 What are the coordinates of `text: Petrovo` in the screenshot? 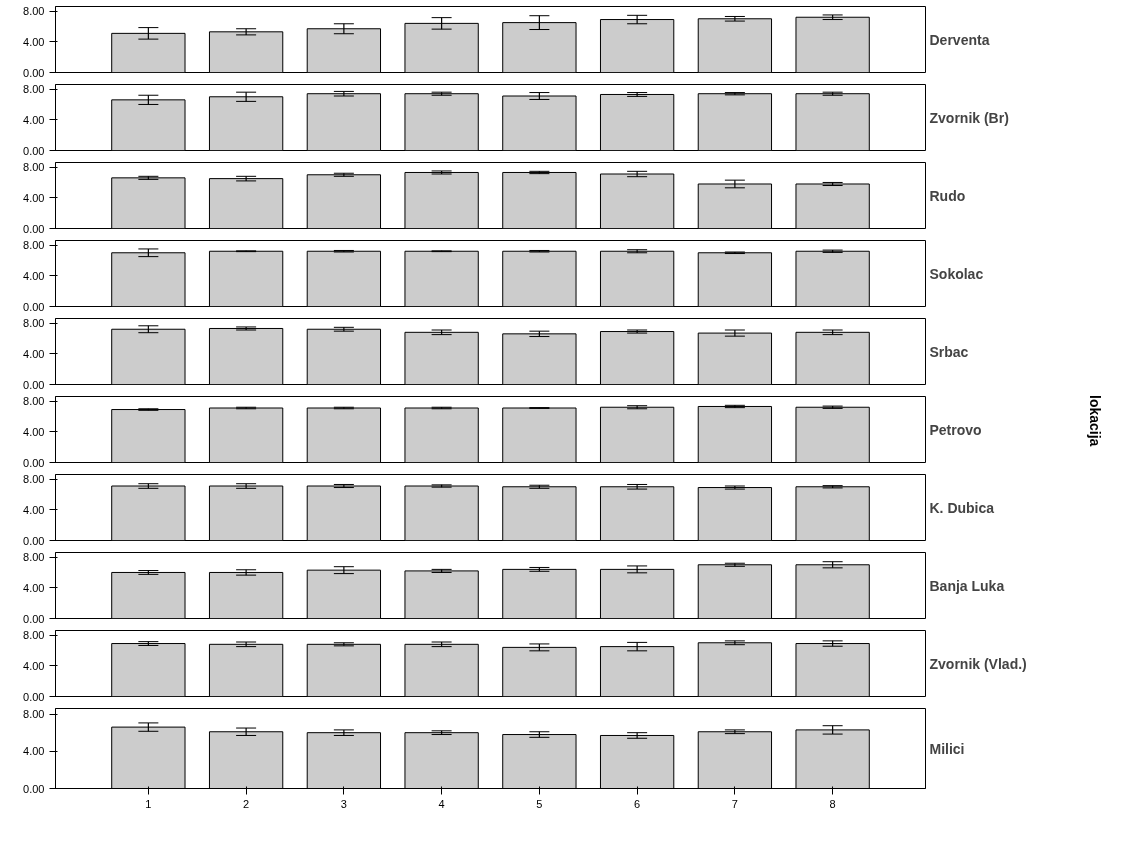 It's located at (955, 429).